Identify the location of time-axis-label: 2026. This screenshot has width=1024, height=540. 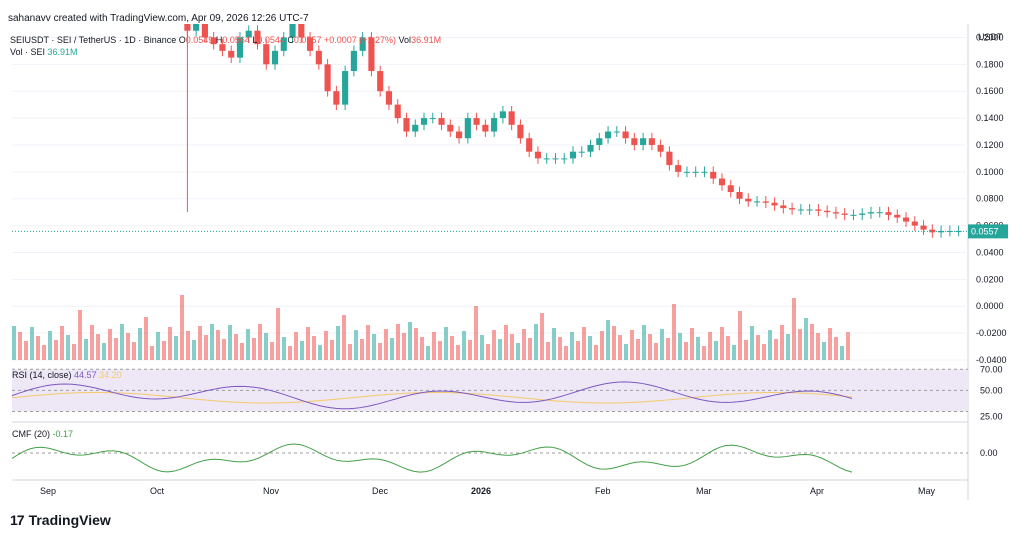
(481, 491).